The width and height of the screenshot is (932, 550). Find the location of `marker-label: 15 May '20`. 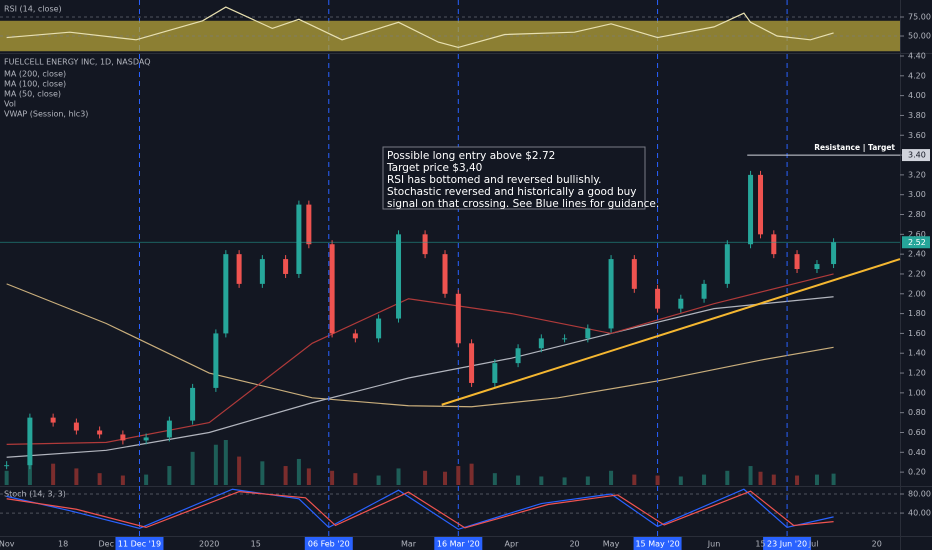

marker-label: 15 May '20 is located at coordinates (657, 544).